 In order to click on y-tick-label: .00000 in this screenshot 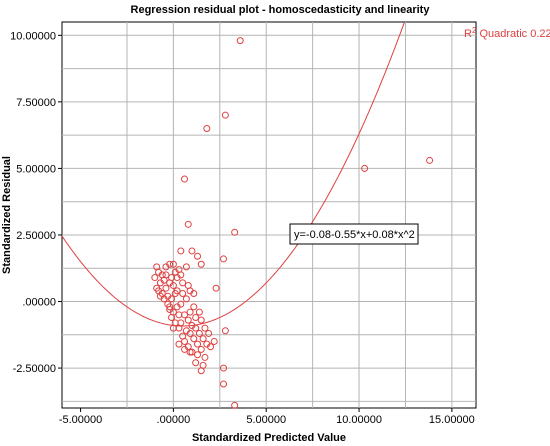, I will do `click(39, 303)`.